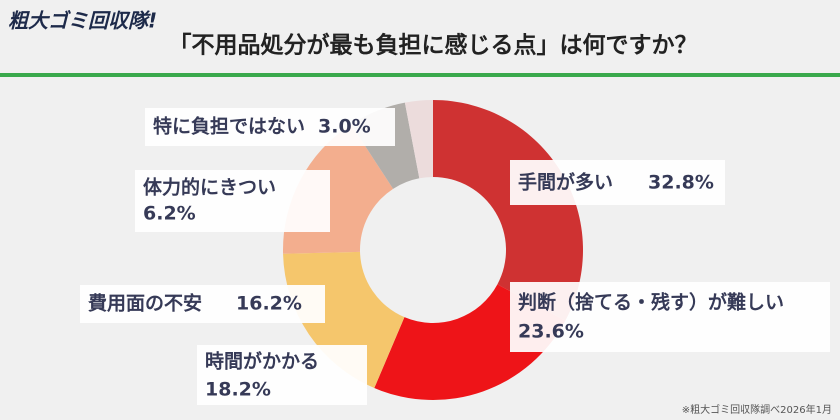  Describe the element at coordinates (238, 390) in the screenshot. I see `value-label: 18.2%` at that location.